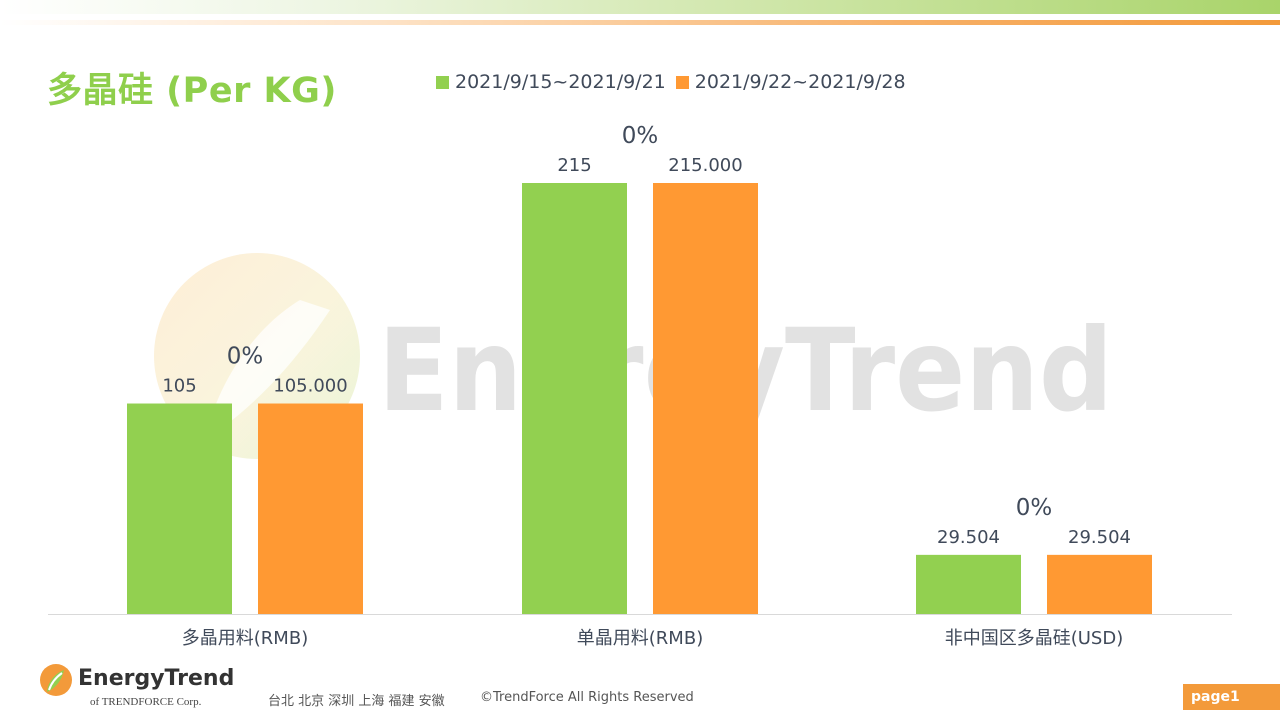 The image size is (1280, 720). I want to click on watermark-logo-leaf, so click(267, 370).